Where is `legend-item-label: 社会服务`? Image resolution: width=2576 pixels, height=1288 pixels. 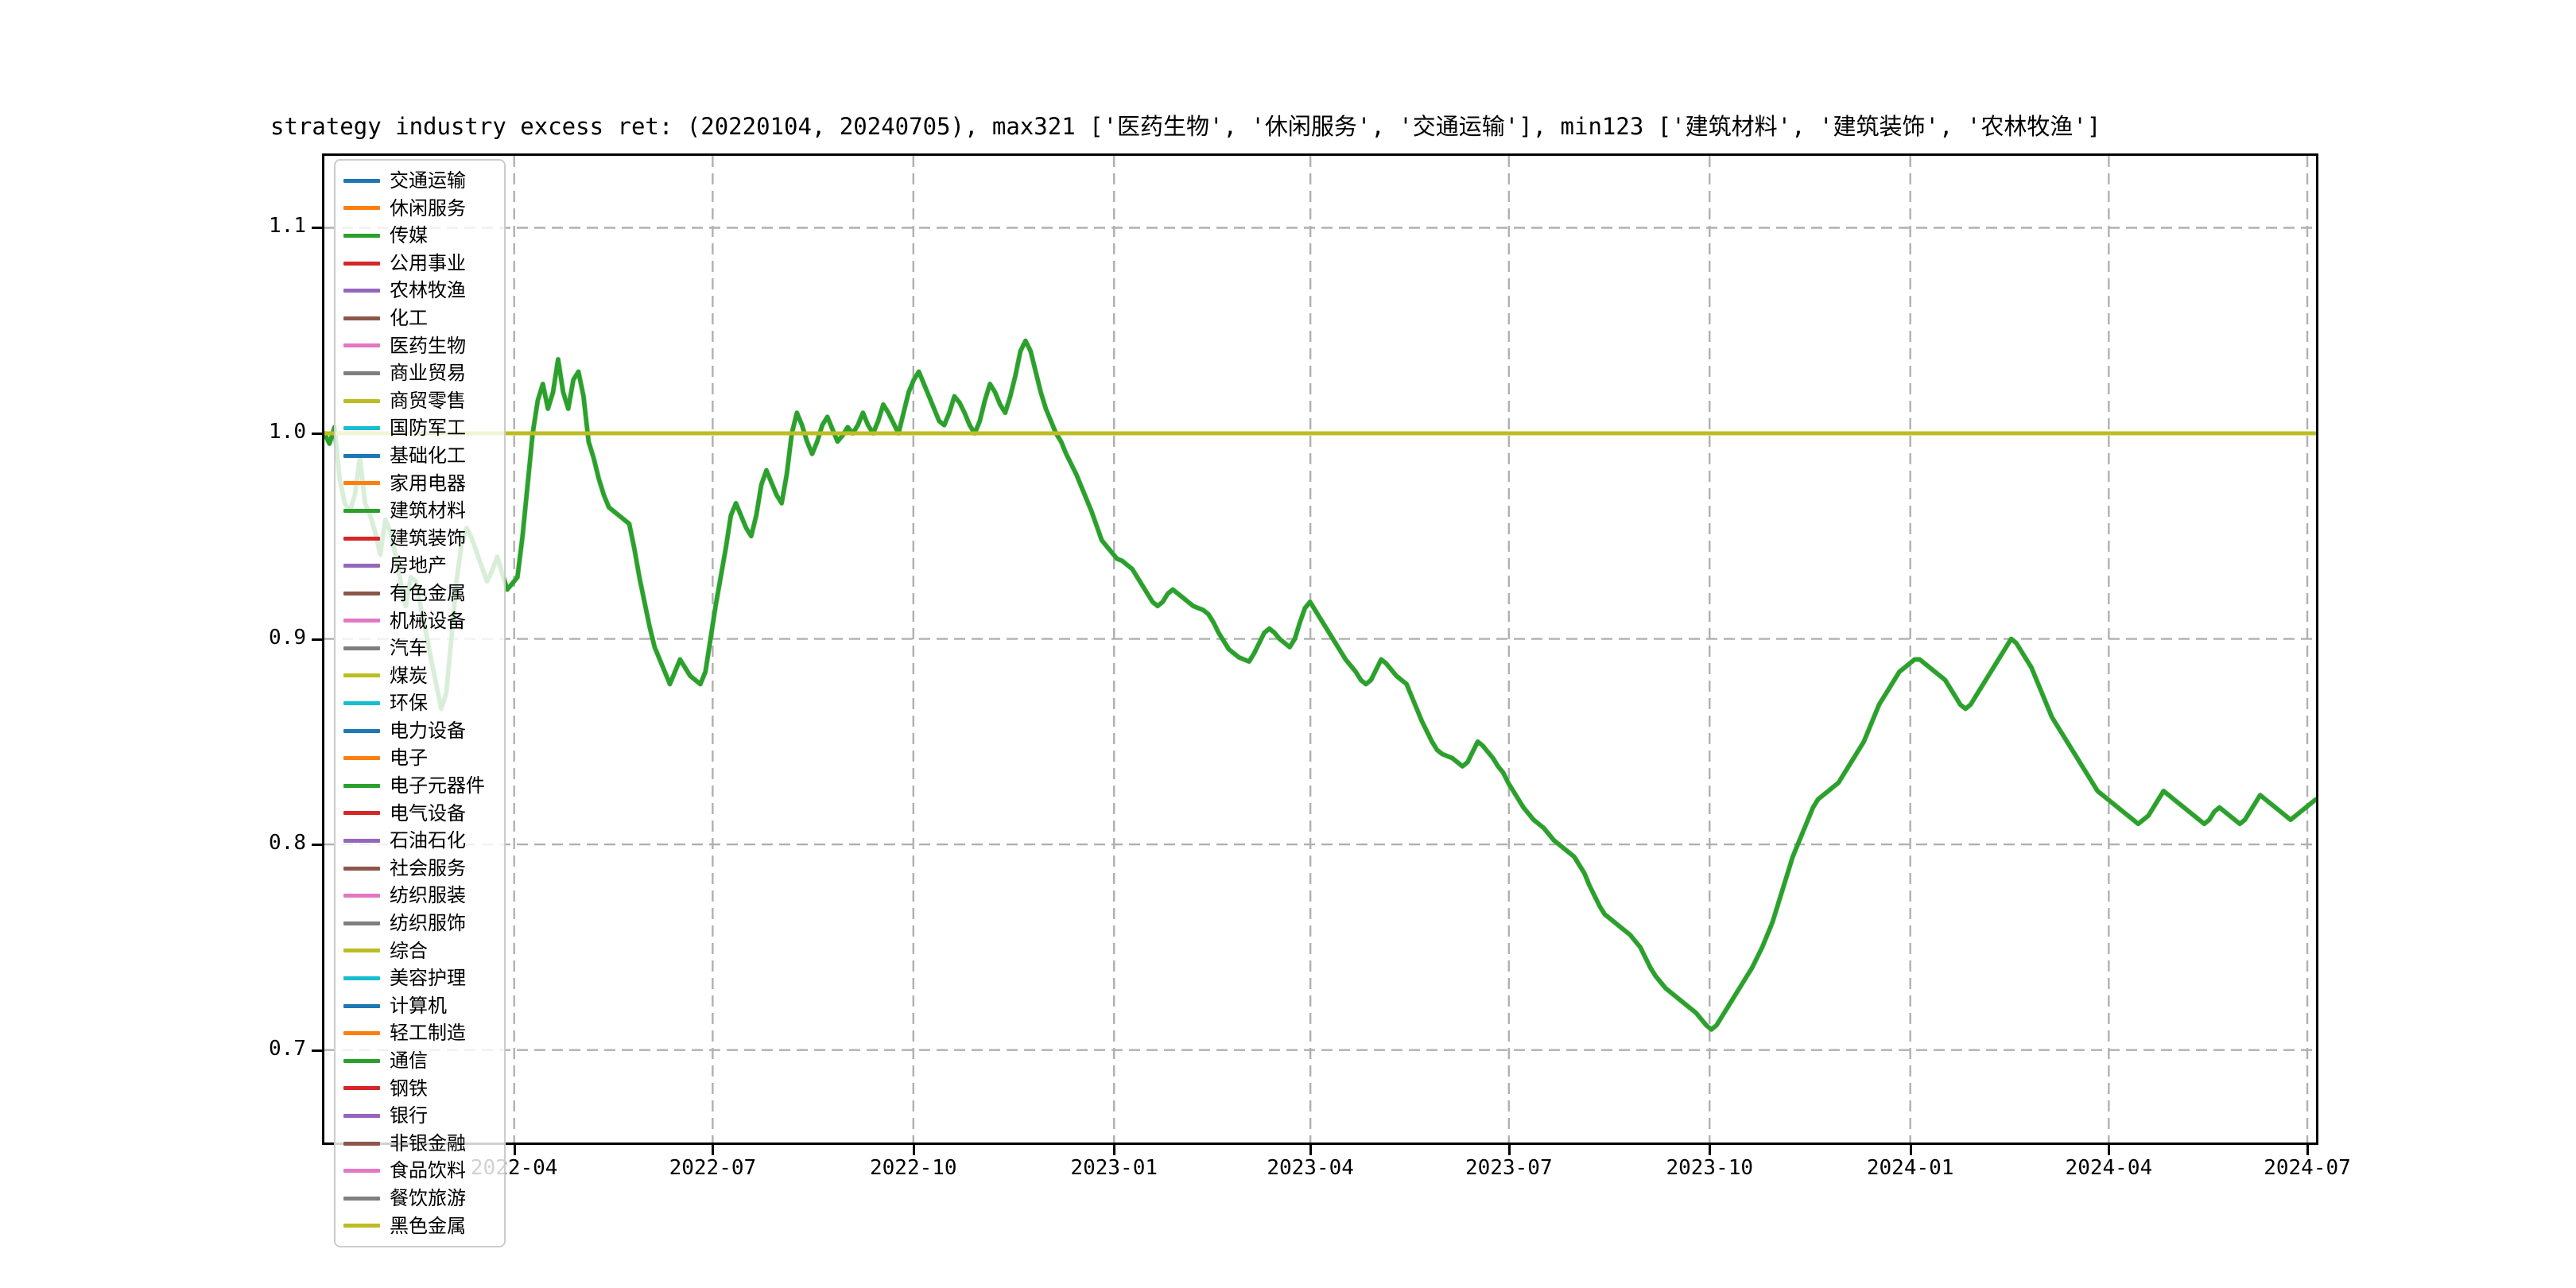
legend-item-label: 社会服务 is located at coordinates (428, 868).